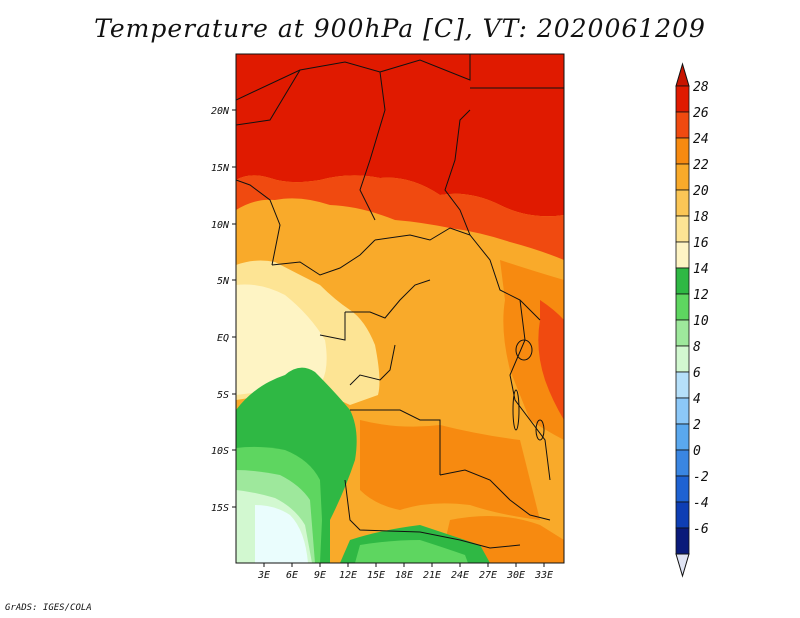 Image resolution: width=800 pixels, height=618 pixels. I want to click on grads-credit: GrADS: IGES/COLA, so click(48, 608).